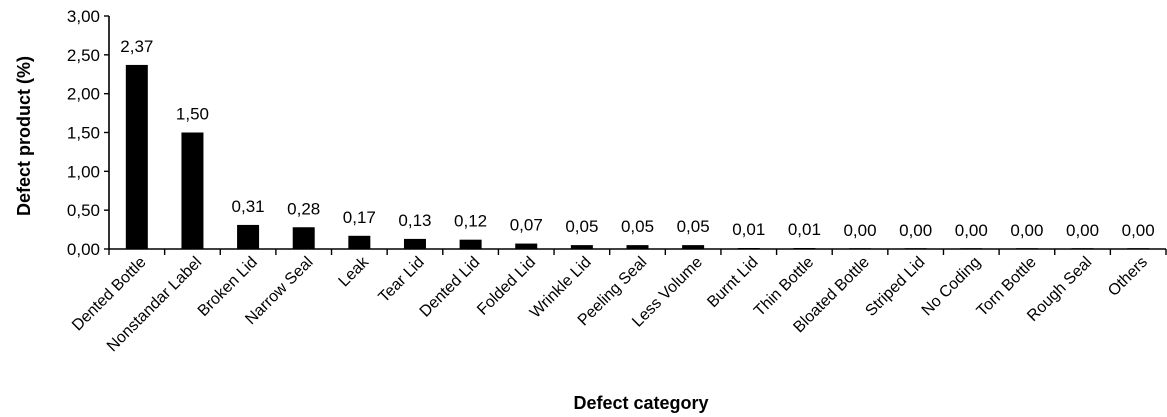  What do you see at coordinates (83, 55) in the screenshot?
I see `y-tick-label: 2,50` at bounding box center [83, 55].